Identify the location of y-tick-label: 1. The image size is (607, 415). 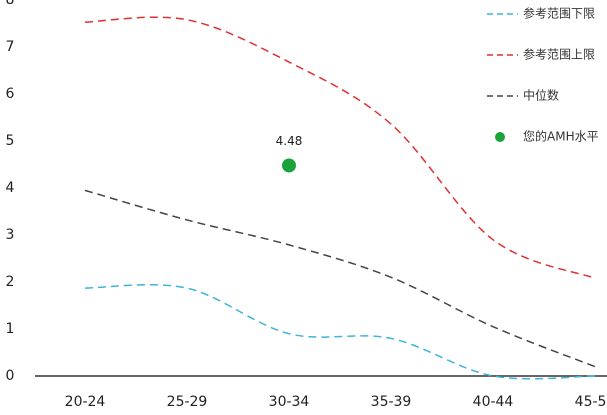
(10, 329).